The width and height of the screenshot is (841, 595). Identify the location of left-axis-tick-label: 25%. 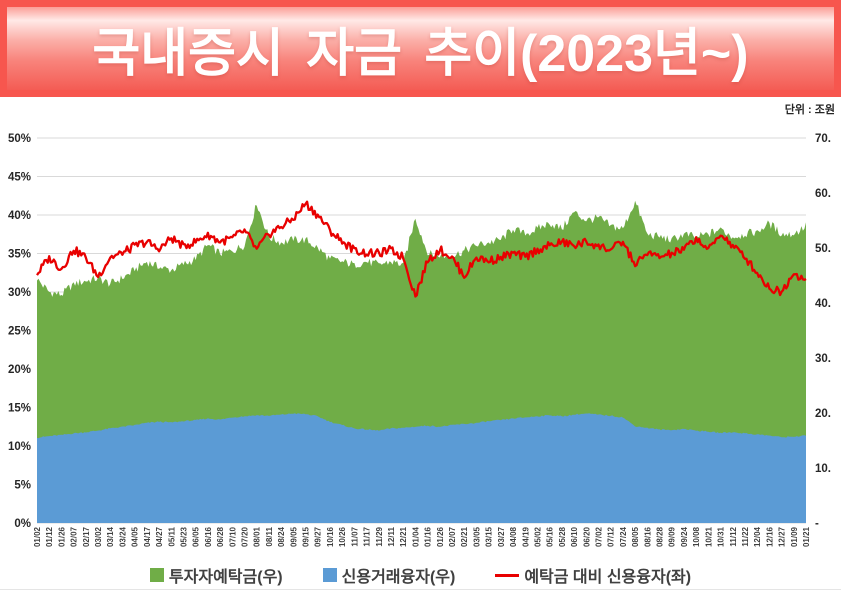
(19, 332).